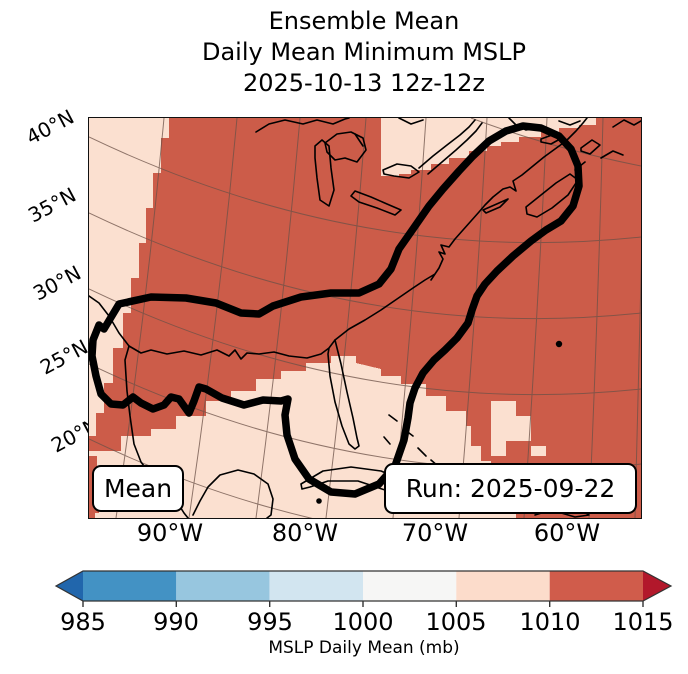  What do you see at coordinates (305, 533) in the screenshot?
I see `lon-label-80w: 80°W` at bounding box center [305, 533].